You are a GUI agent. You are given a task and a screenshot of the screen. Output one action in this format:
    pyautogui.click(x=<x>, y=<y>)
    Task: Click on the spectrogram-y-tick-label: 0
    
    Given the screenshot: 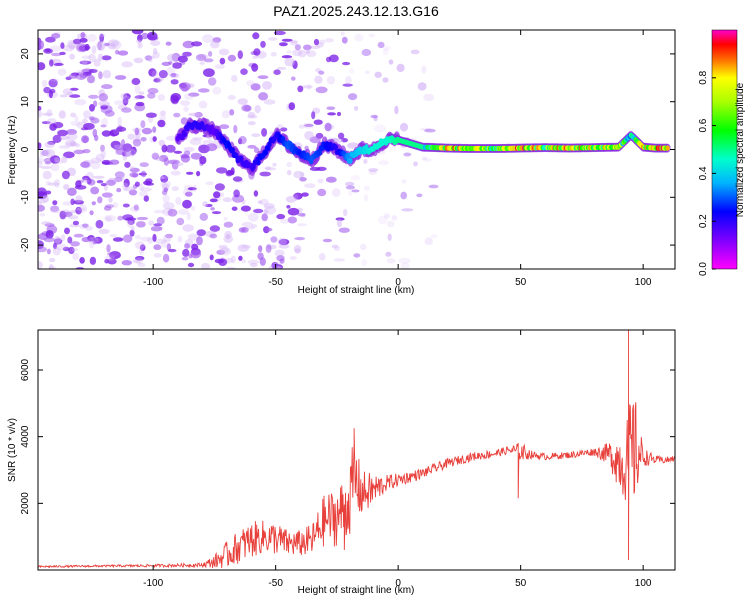 What is the action you would take?
    pyautogui.click(x=25, y=149)
    